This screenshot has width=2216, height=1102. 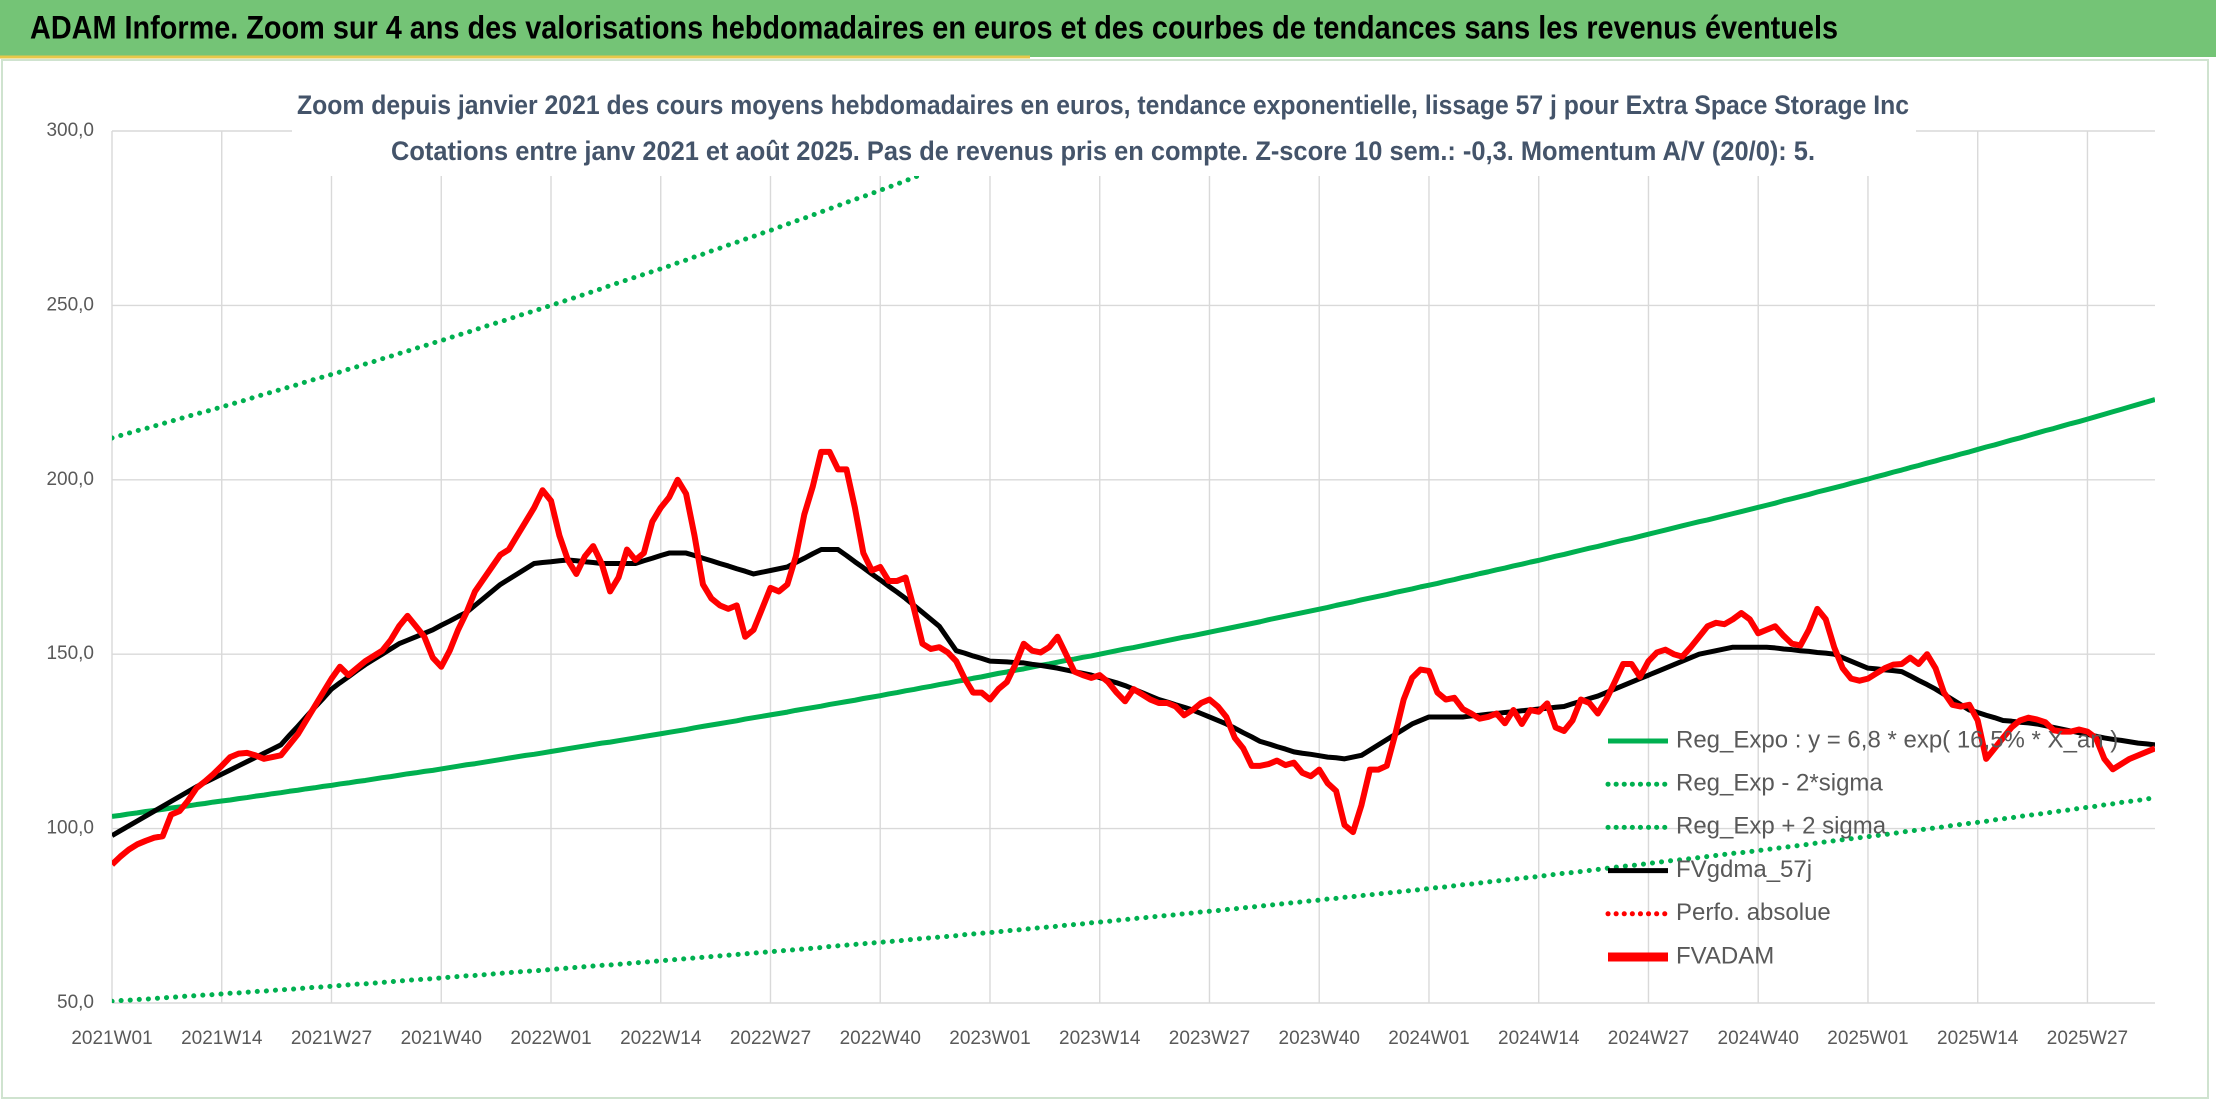 I want to click on y-tick-label: 300,0, so click(x=70, y=130).